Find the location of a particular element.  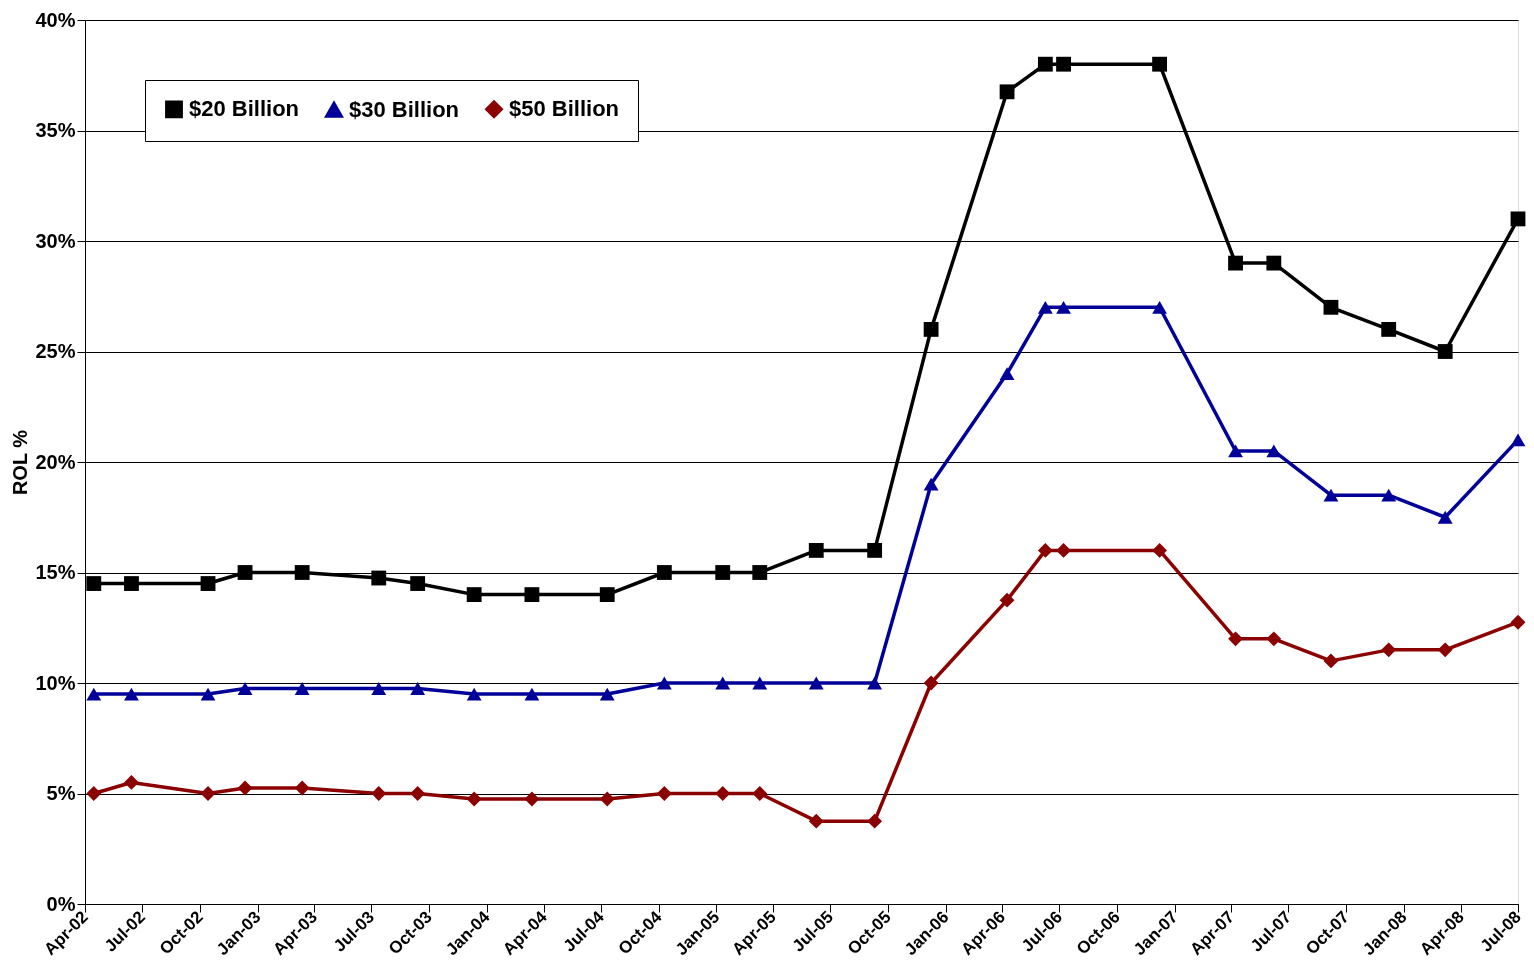

y-tick-label: 10% is located at coordinates (55, 682).